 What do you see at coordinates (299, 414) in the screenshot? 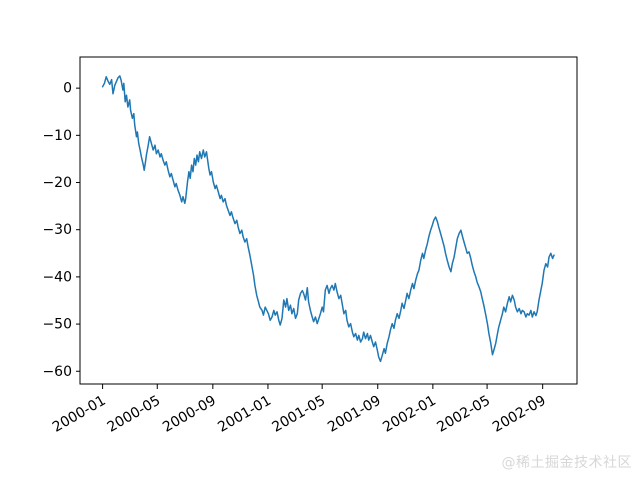
I see `x-tick-label: 2001-05` at bounding box center [299, 414].